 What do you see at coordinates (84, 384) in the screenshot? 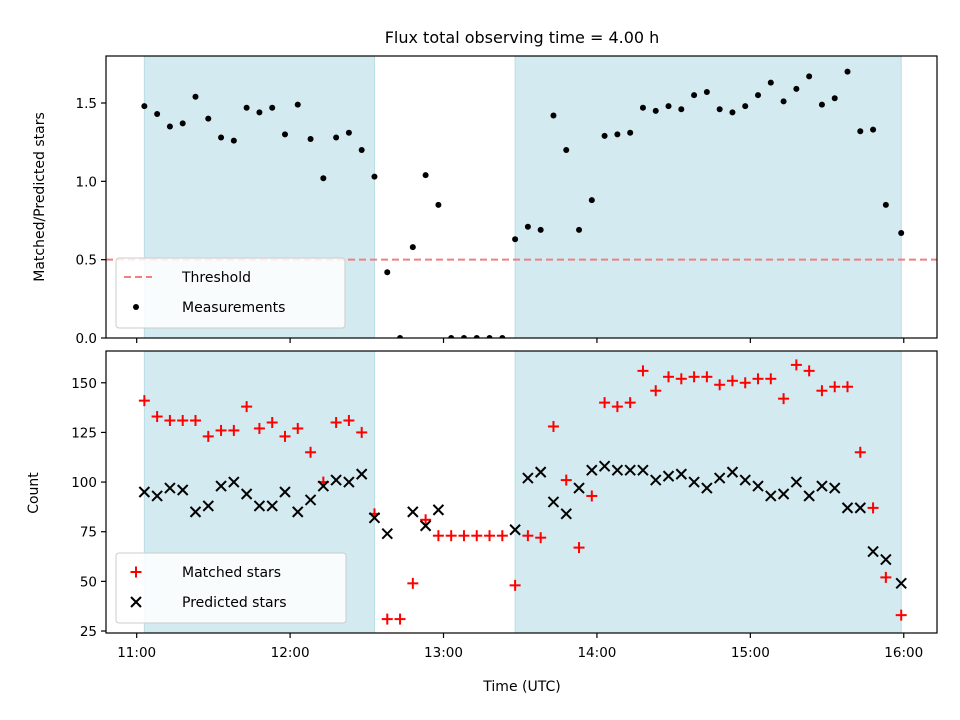
I see `bottom-y-tick-label-5: 150` at bounding box center [84, 384].